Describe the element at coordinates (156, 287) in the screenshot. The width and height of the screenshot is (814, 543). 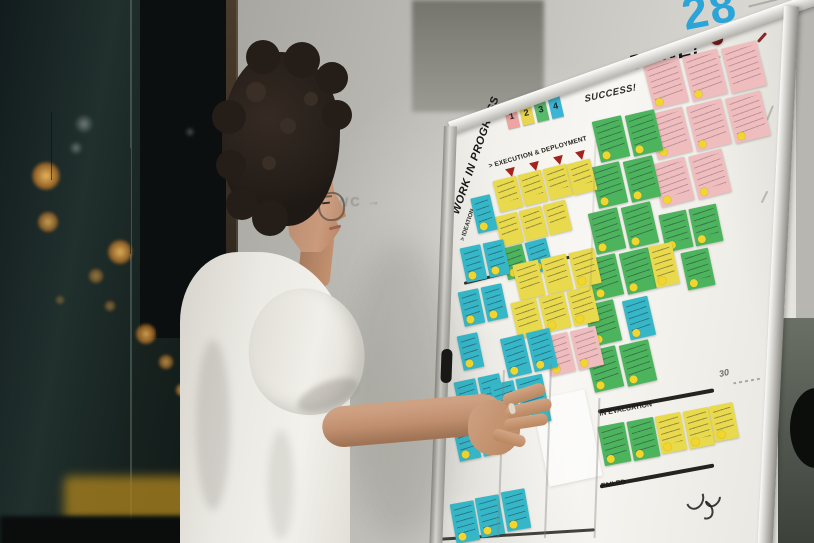
I see `light-cable` at that location.